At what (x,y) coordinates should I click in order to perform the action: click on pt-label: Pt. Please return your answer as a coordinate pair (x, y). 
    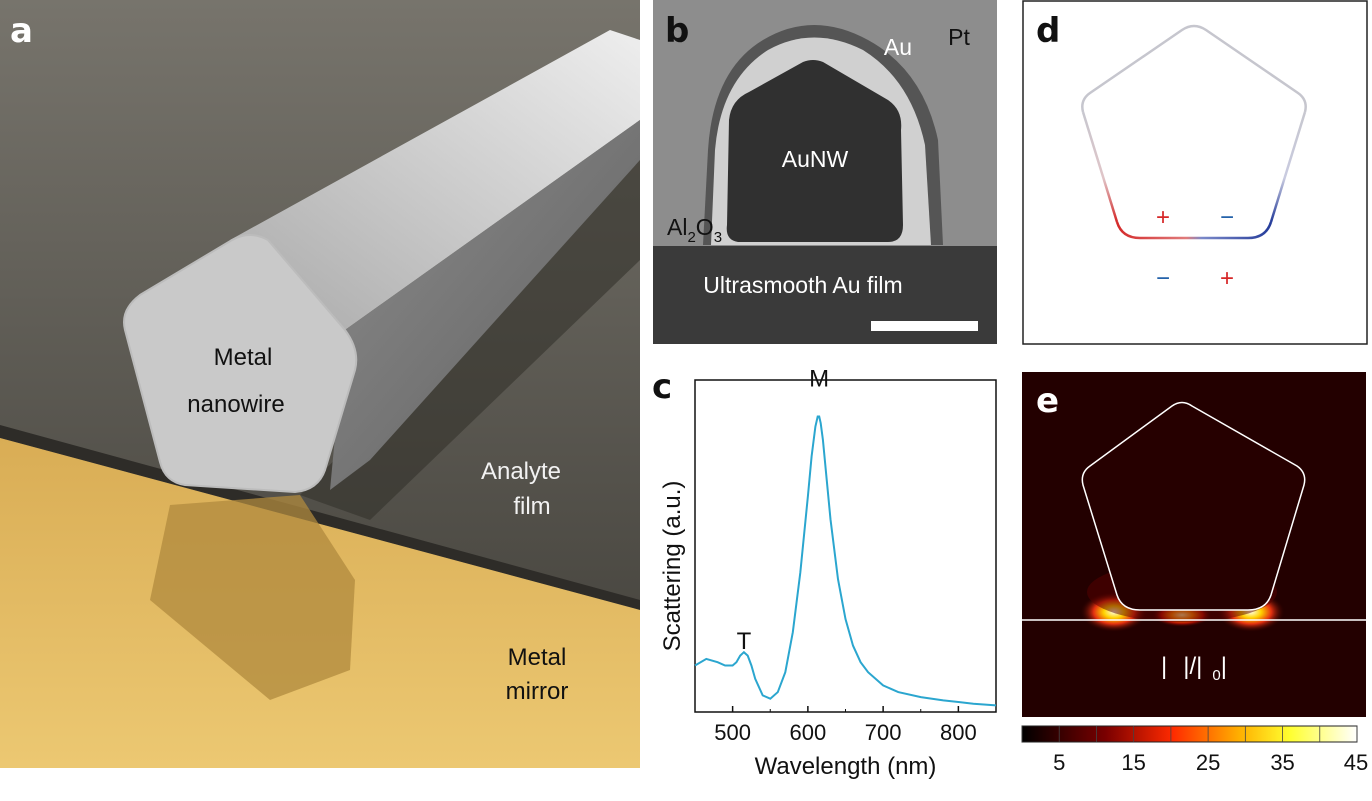
    Looking at the image, I should click on (959, 37).